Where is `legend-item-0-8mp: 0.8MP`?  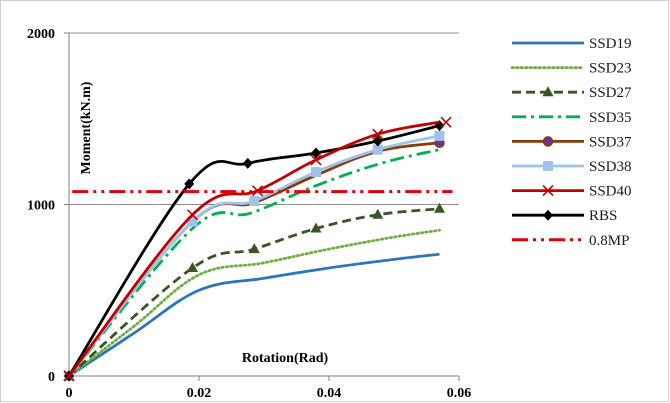
legend-item-0-8mp: 0.8MP is located at coordinates (570, 241).